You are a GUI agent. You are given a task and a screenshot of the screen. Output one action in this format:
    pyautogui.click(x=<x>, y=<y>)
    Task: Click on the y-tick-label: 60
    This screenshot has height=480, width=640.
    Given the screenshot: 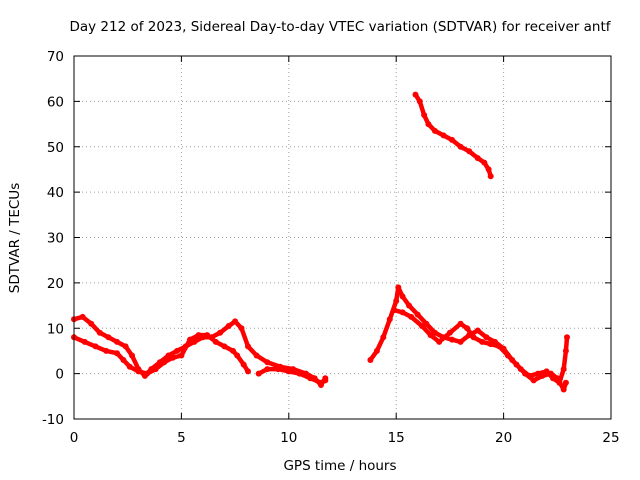 What is the action you would take?
    pyautogui.click(x=55, y=102)
    